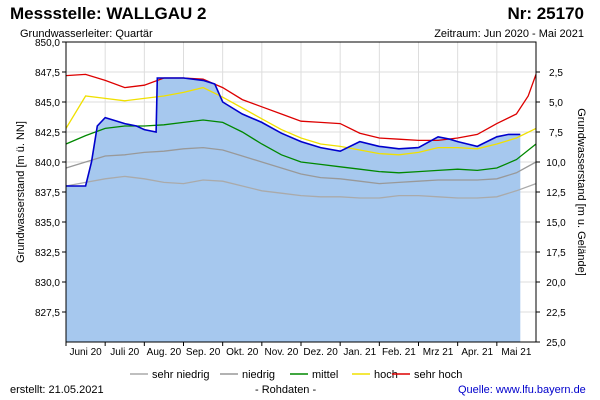  Describe the element at coordinates (301, 165) in the screenshot. I see `series-line-niedrig` at that location.